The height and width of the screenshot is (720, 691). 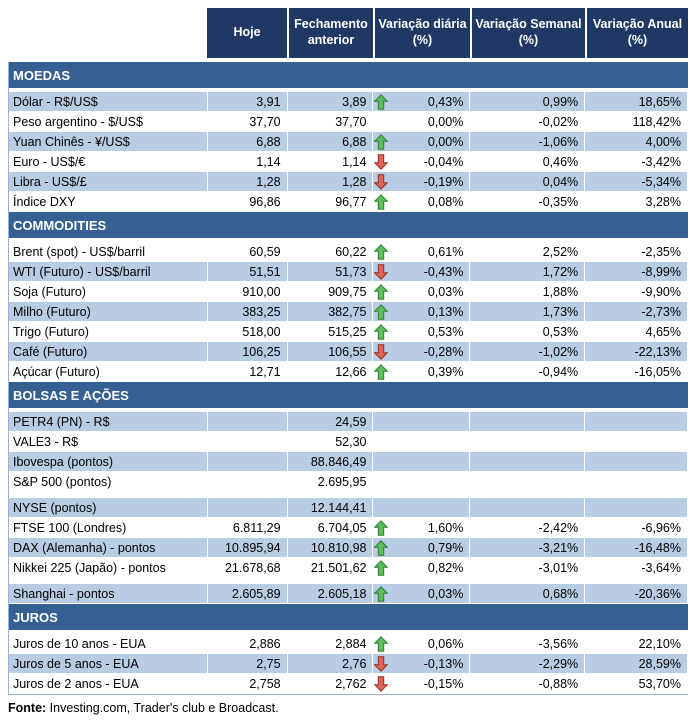 What do you see at coordinates (636, 507) in the screenshot?
I see `cell-variacao-anual` at bounding box center [636, 507].